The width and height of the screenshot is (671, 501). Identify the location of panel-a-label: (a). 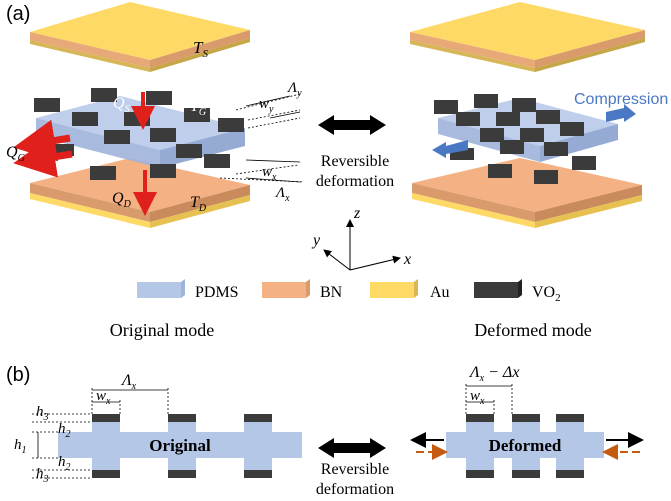
(18, 14).